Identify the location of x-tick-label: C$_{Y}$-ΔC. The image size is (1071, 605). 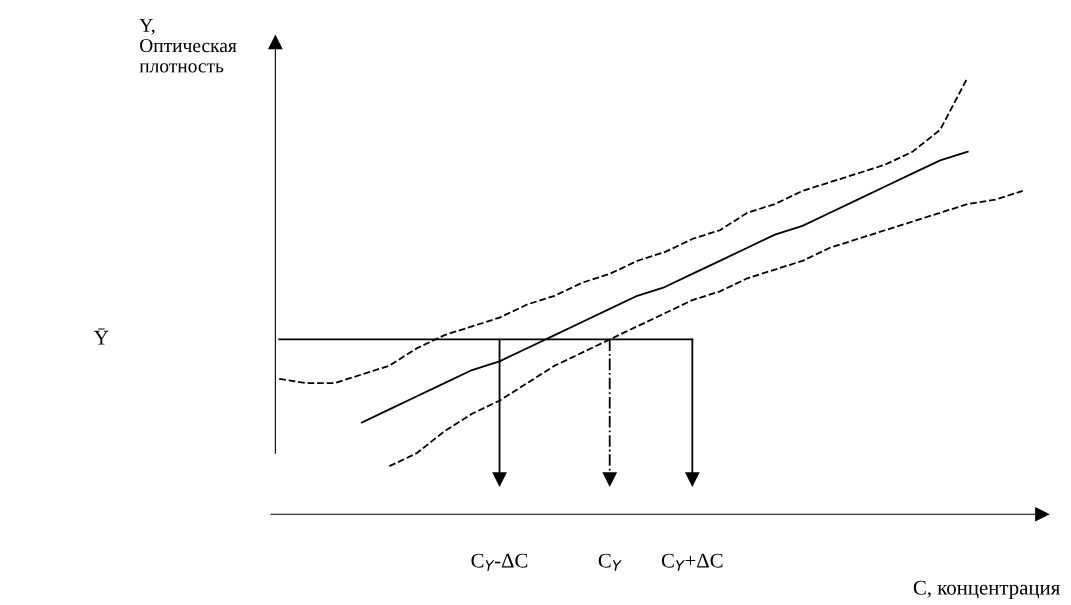
(499, 562).